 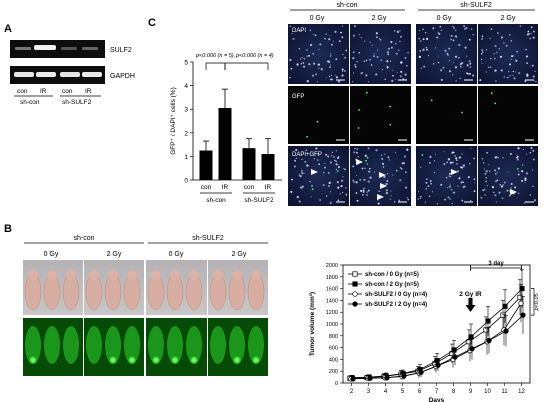 What do you see at coordinates (437, 399) in the screenshot?
I see `x-axis-label: Days` at bounding box center [437, 399].